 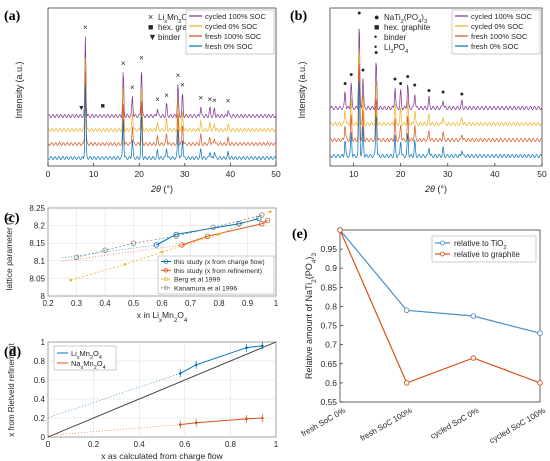 What do you see at coordinates (139, 174) in the screenshot?
I see `x-tick-label: 20` at bounding box center [139, 174].